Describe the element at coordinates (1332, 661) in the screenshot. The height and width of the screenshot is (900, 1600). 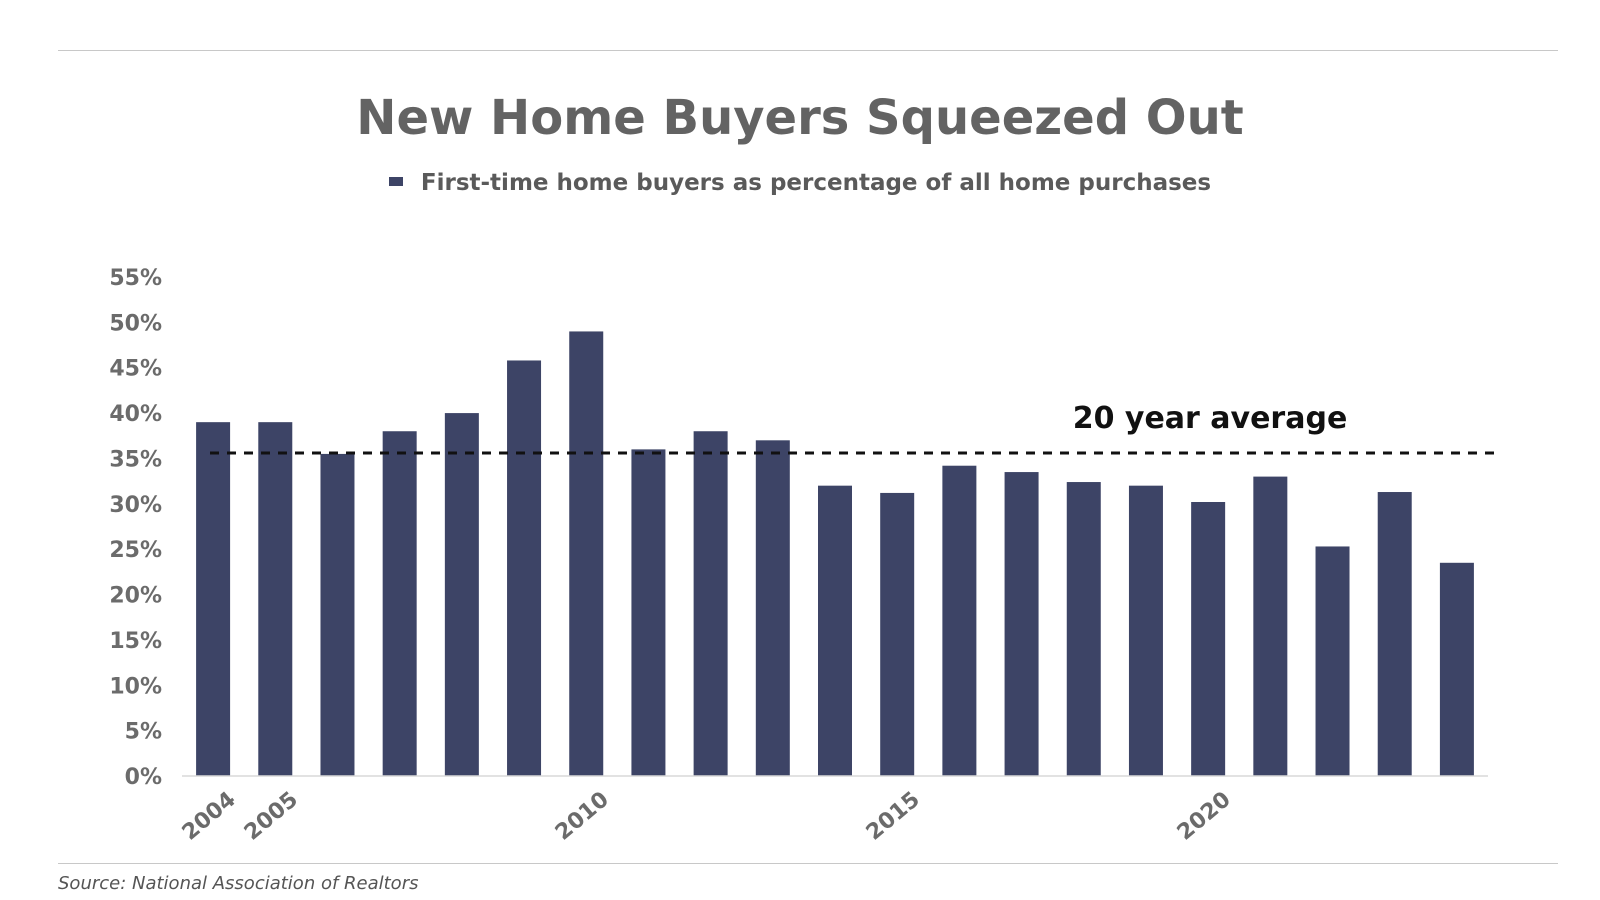
I see `bar-2022` at that location.